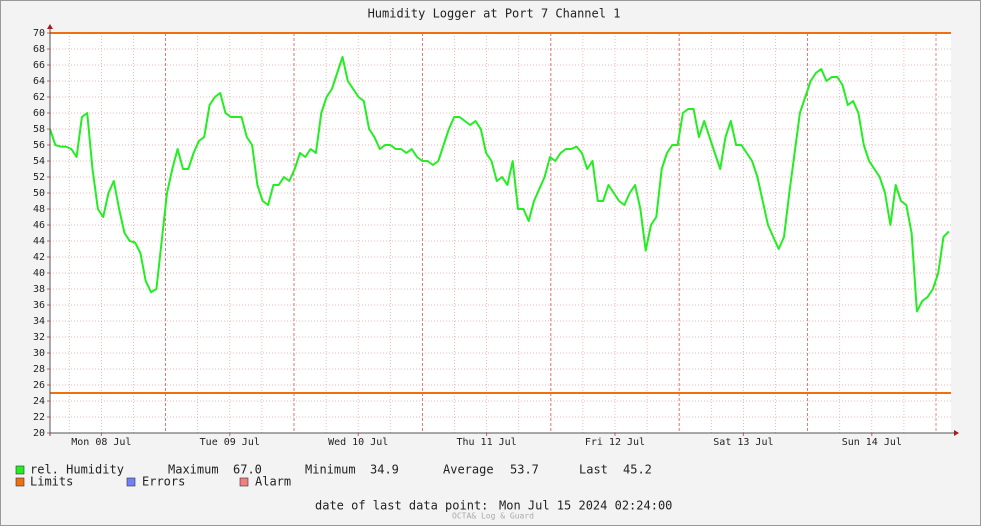  I want to click on y-tick-label: 26, so click(39, 385).